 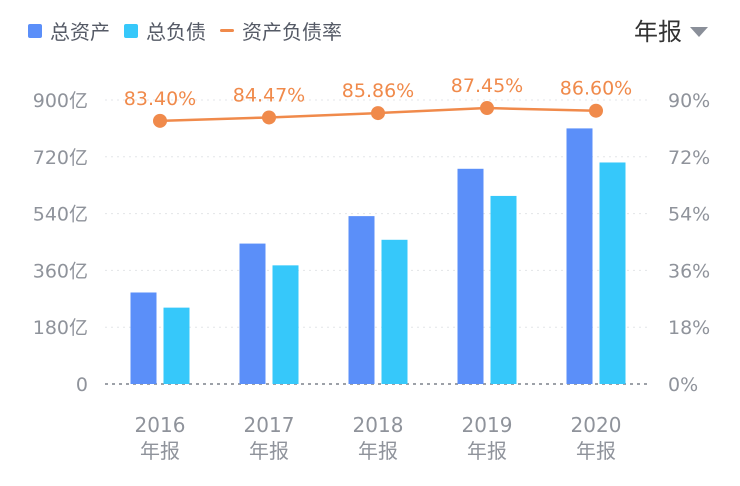 I want to click on legend-item-debt-ratio: 资产负债率, so click(x=281, y=30).